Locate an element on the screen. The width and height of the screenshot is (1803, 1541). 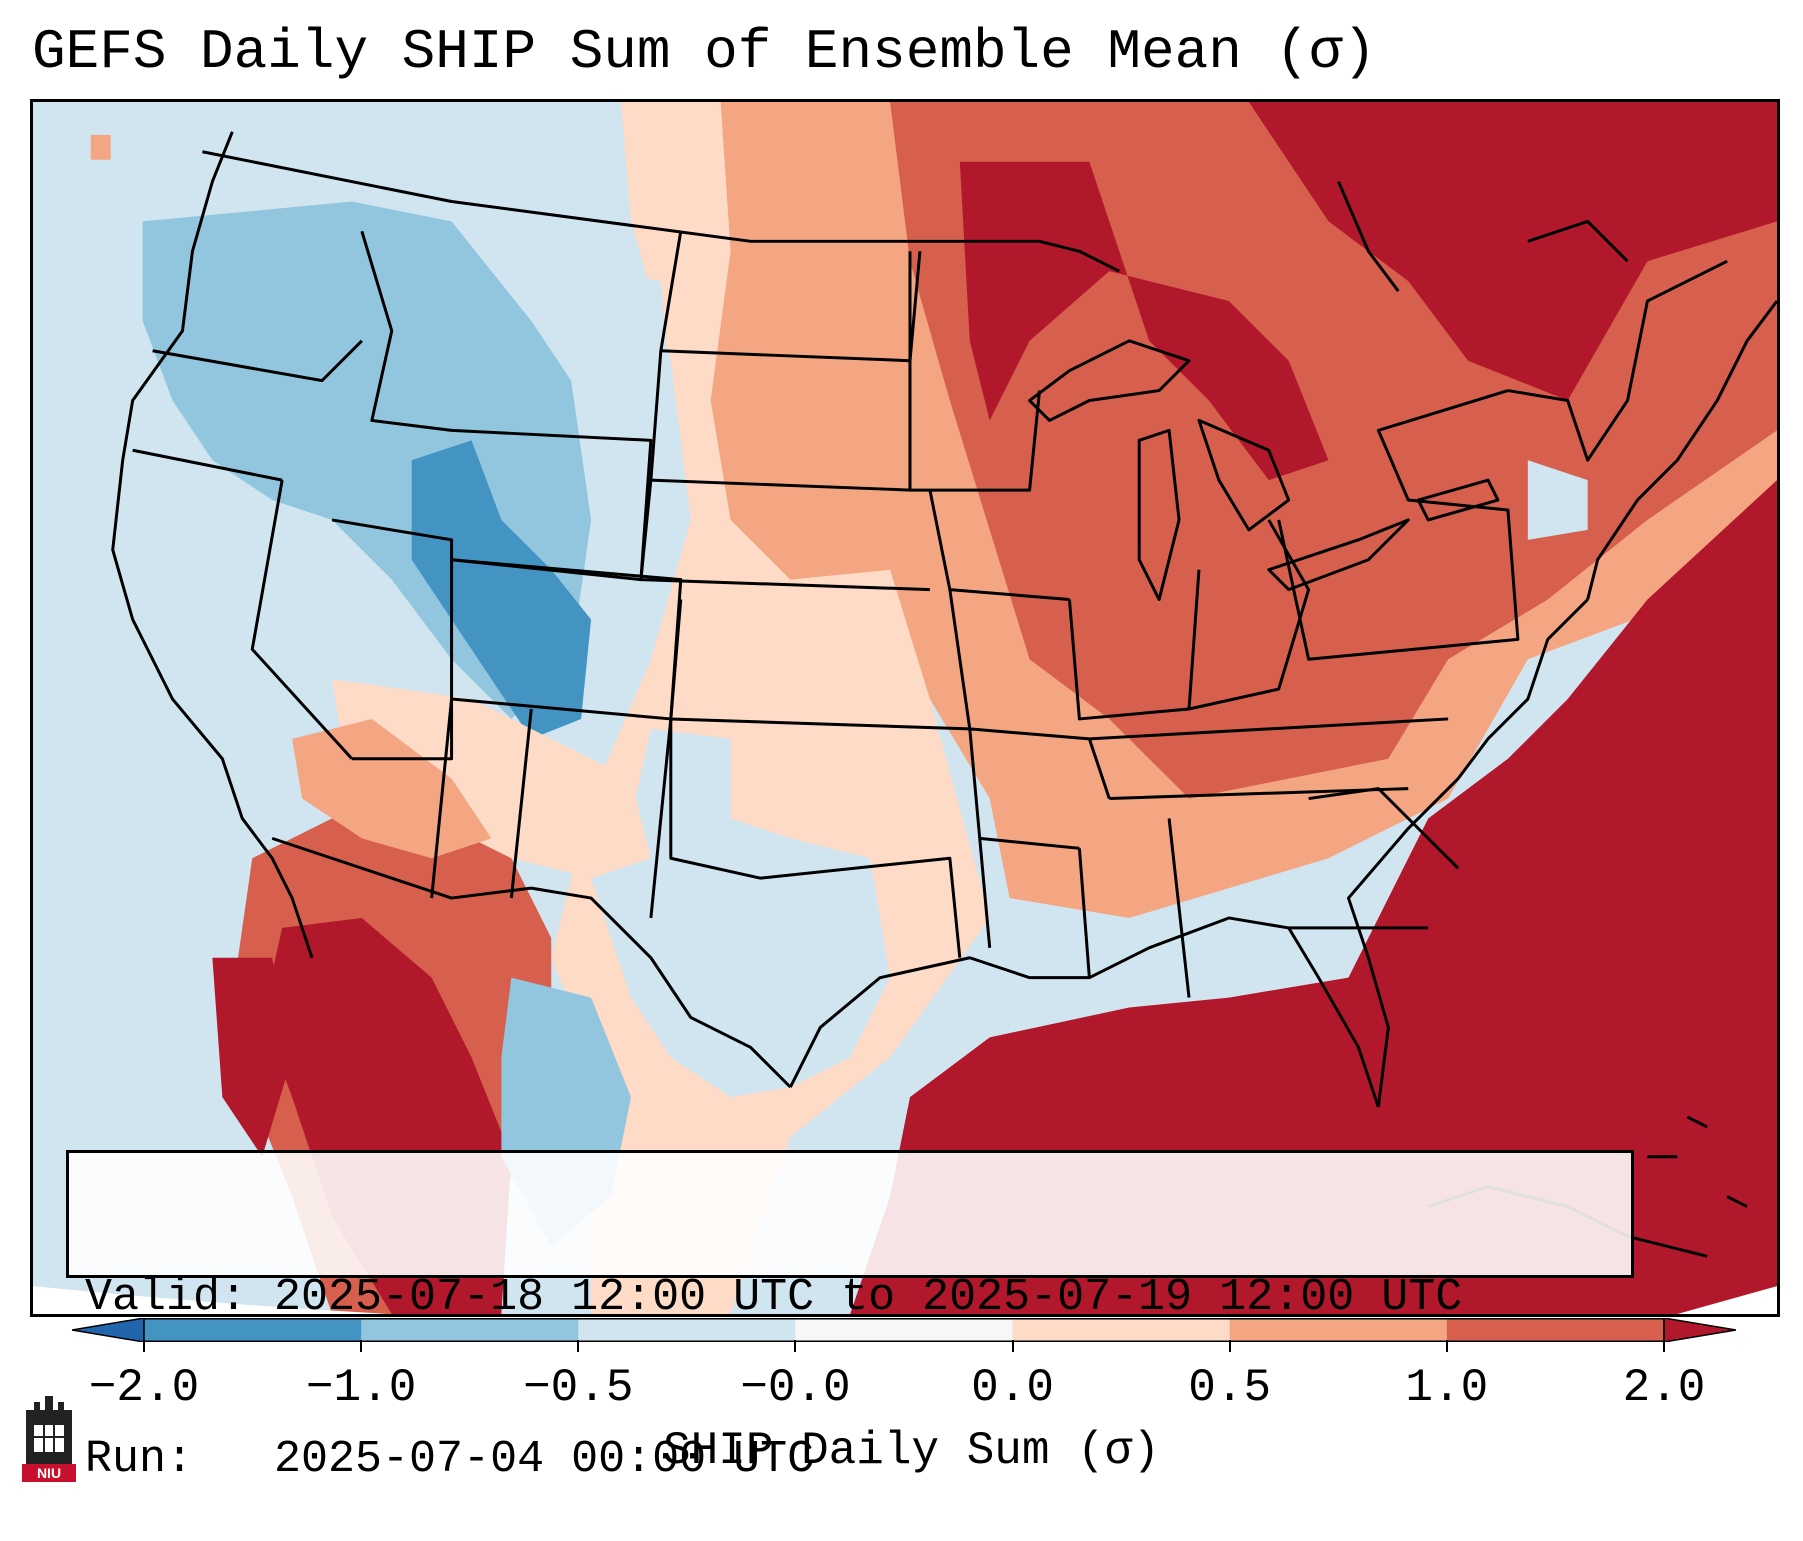
coastline-northeast is located at coordinates (1681, 450).